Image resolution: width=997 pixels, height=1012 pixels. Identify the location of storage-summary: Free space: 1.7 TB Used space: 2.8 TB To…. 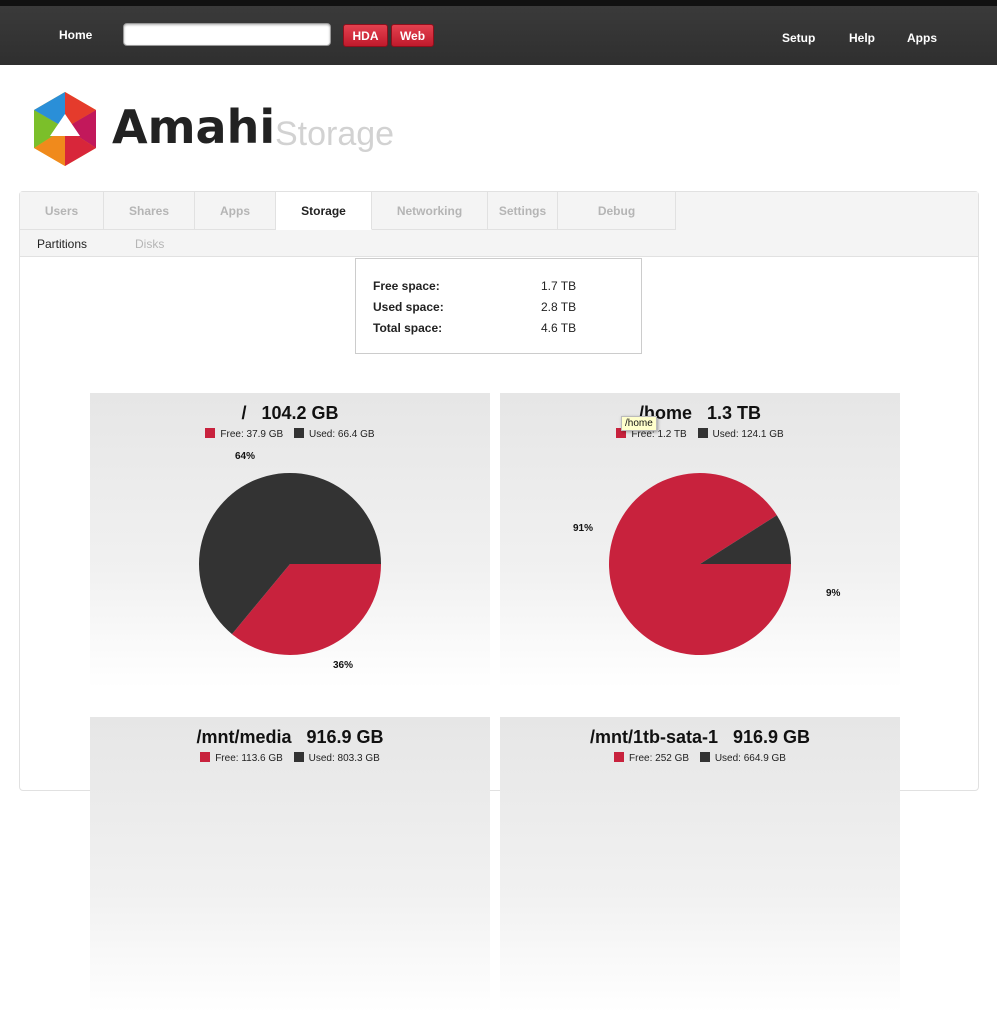
(498, 306).